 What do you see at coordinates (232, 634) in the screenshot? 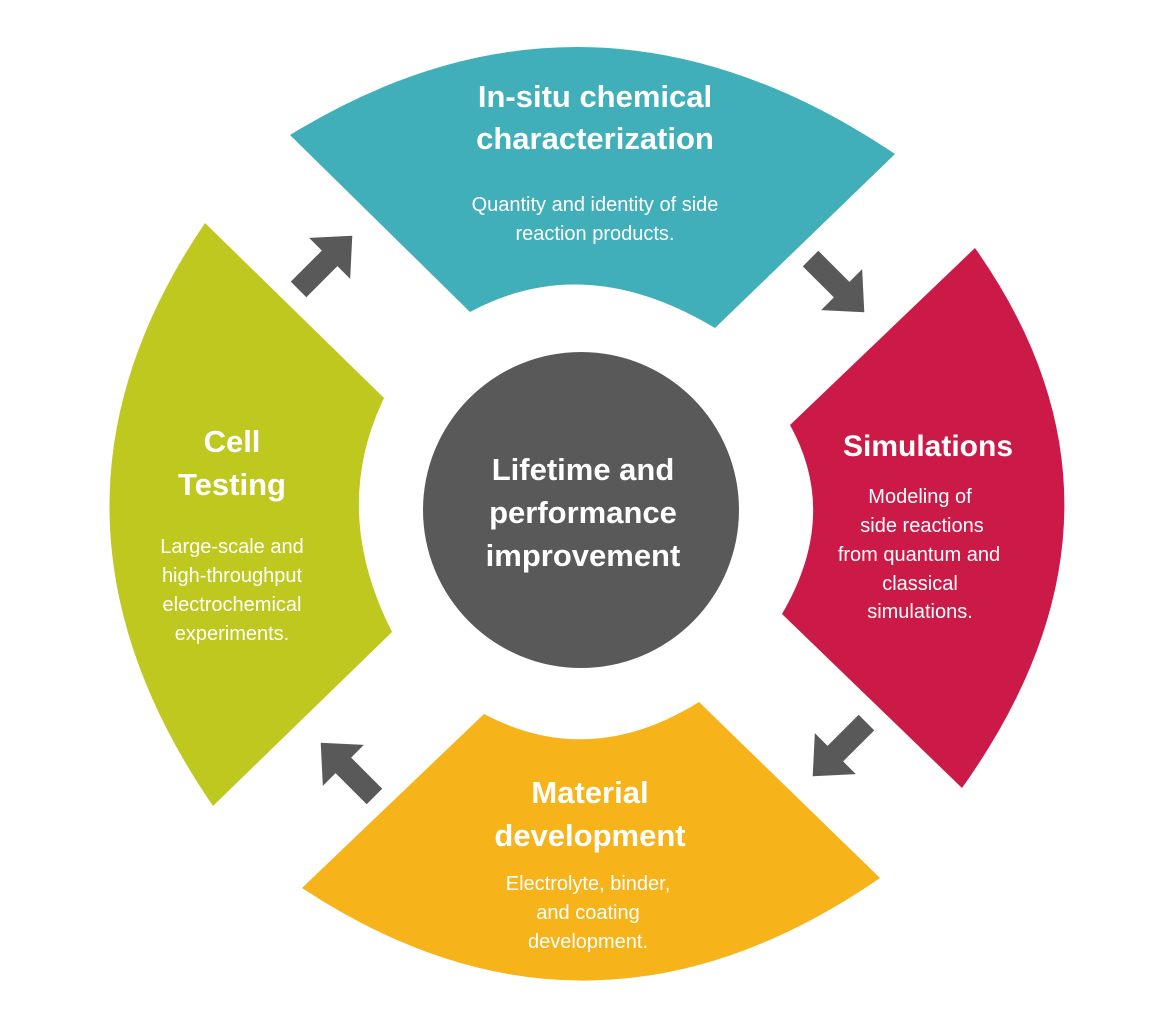
I see `left-desc-line-4: experiments.` at bounding box center [232, 634].